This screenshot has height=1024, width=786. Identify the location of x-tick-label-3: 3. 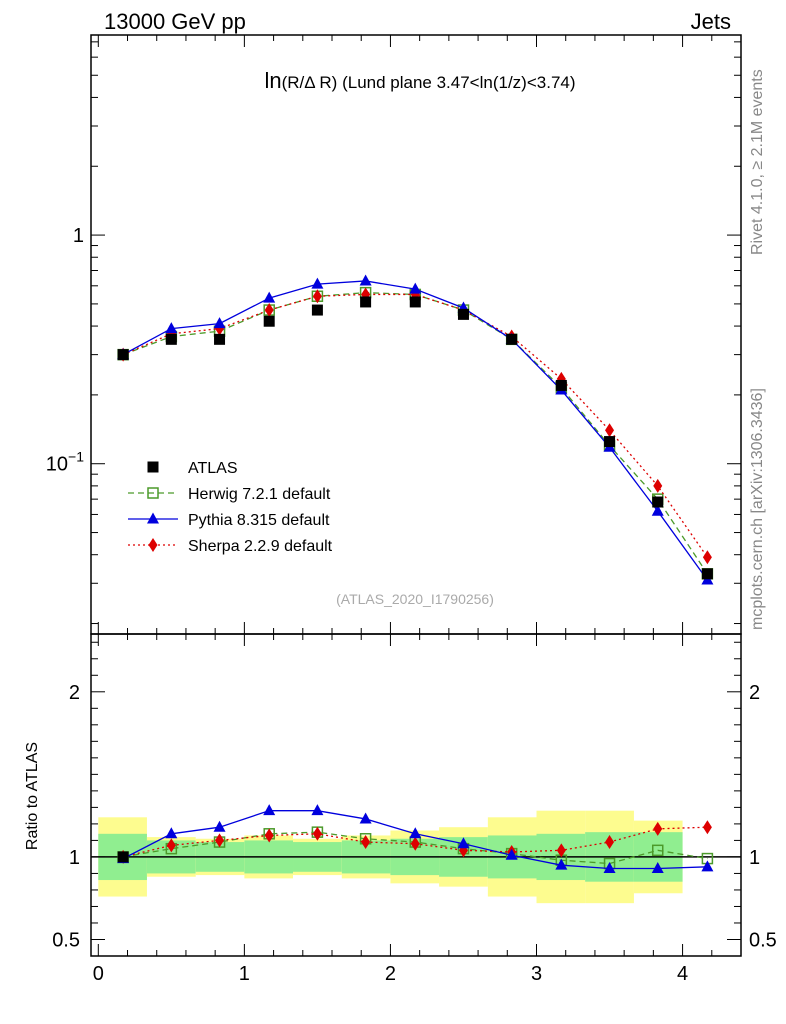
(536, 974).